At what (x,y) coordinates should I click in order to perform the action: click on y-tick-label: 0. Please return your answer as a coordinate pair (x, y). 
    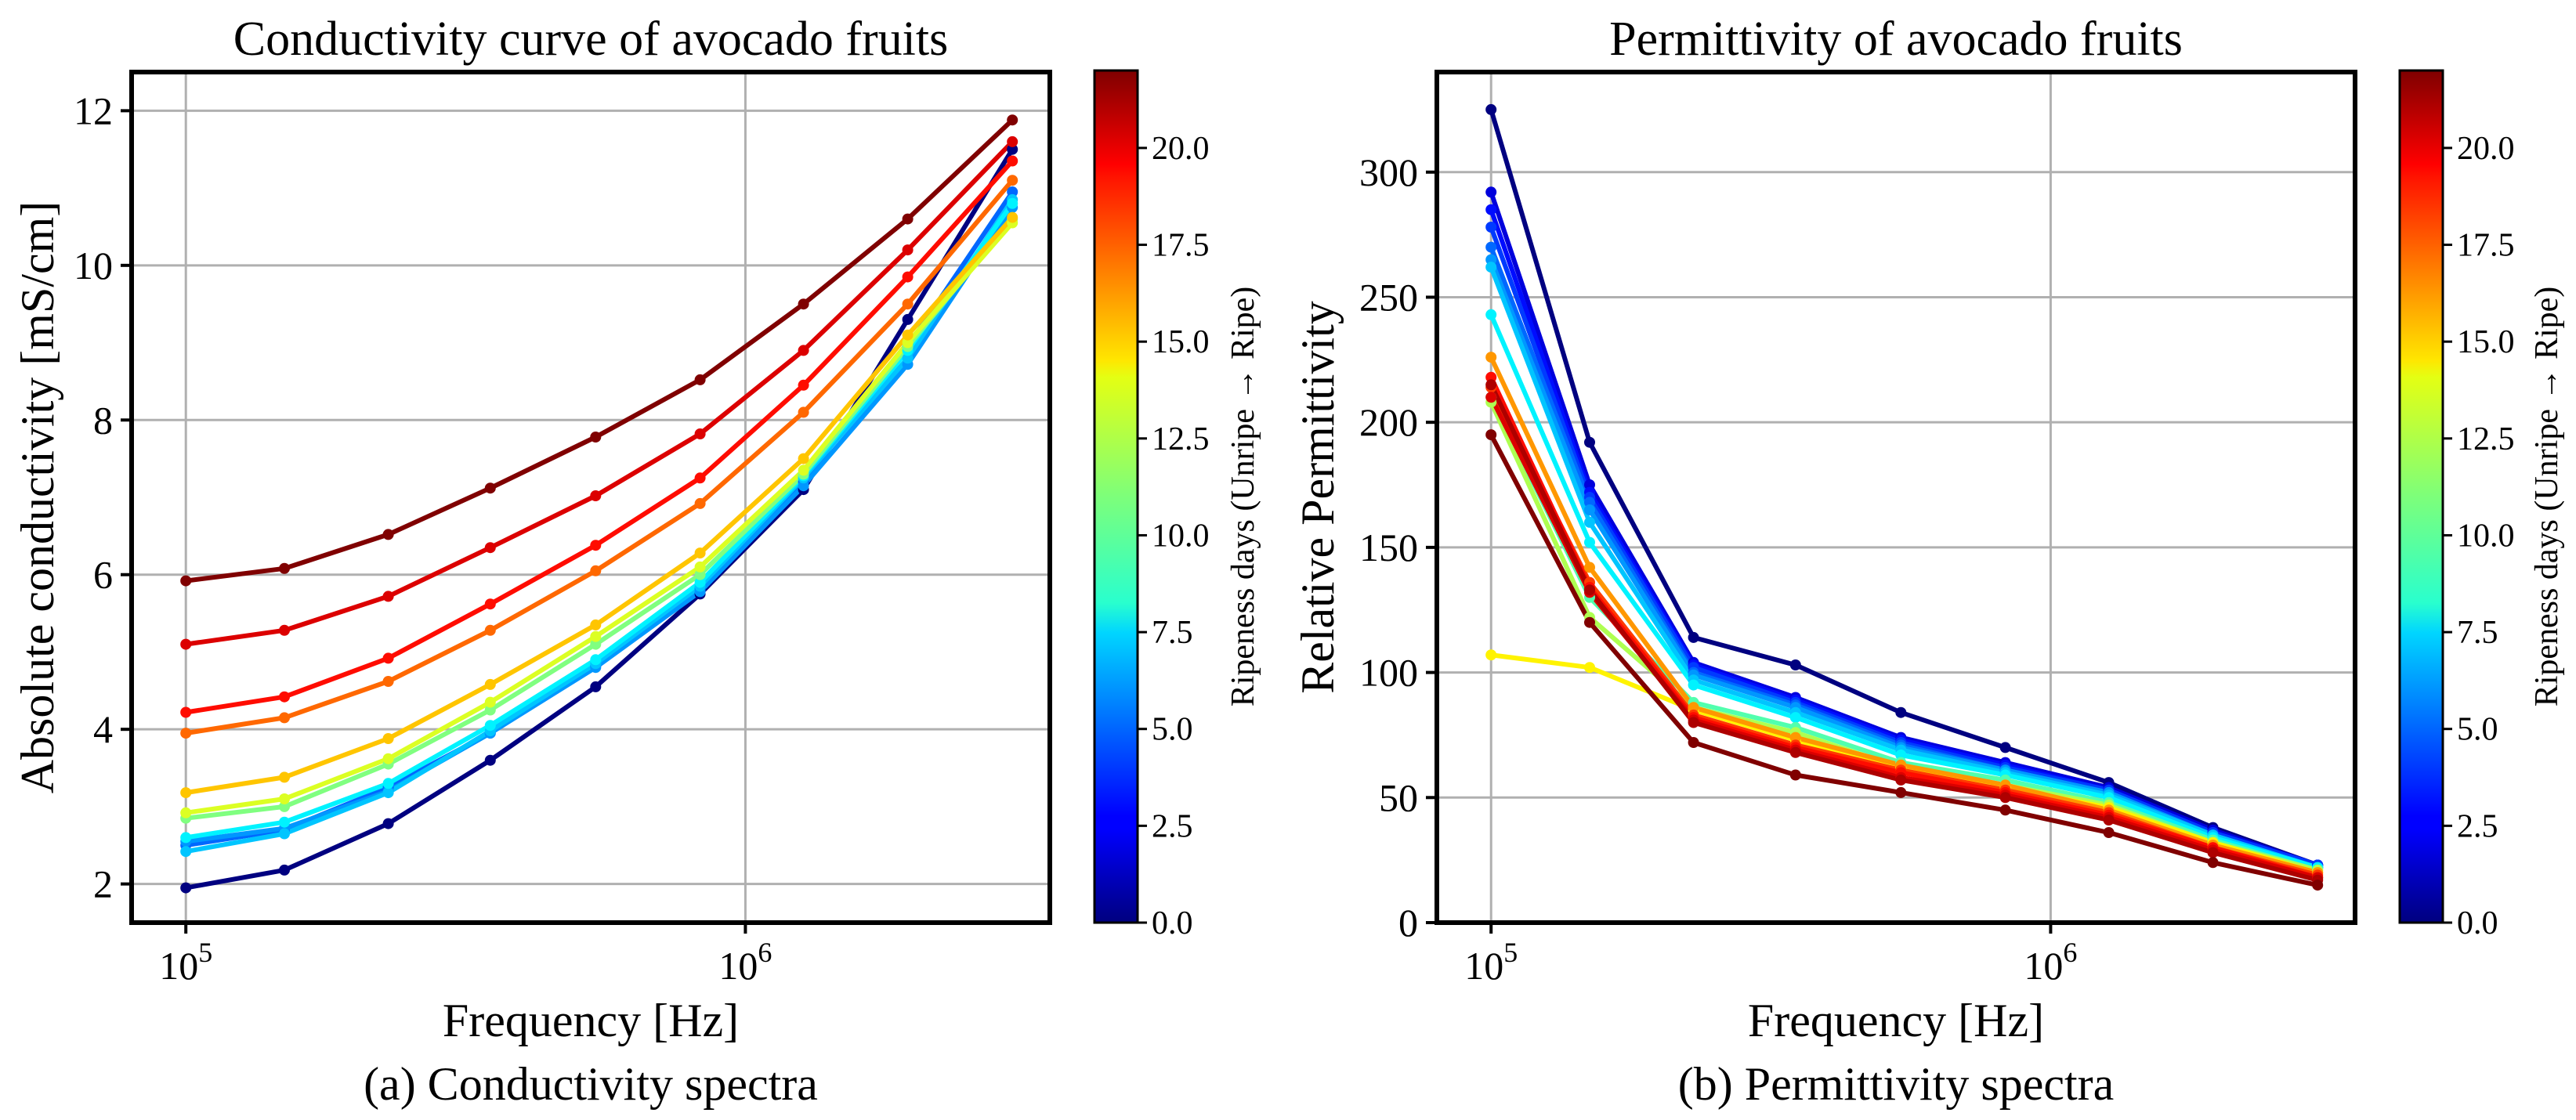
    Looking at the image, I should click on (1408, 923).